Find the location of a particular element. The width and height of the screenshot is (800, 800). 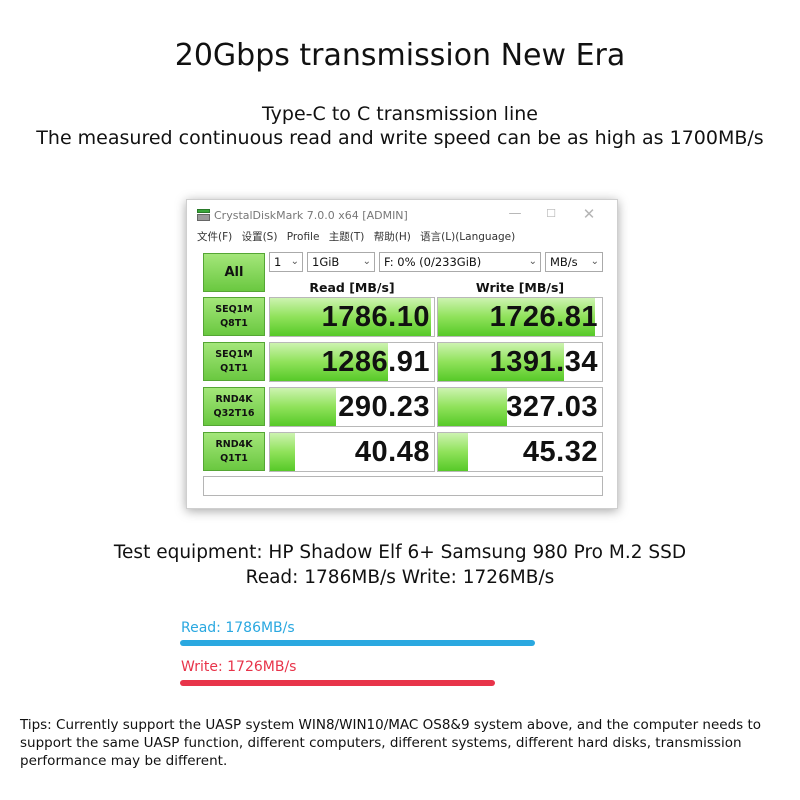

read-result-seq1m-q1t1: 1286.91 is located at coordinates (352, 362).